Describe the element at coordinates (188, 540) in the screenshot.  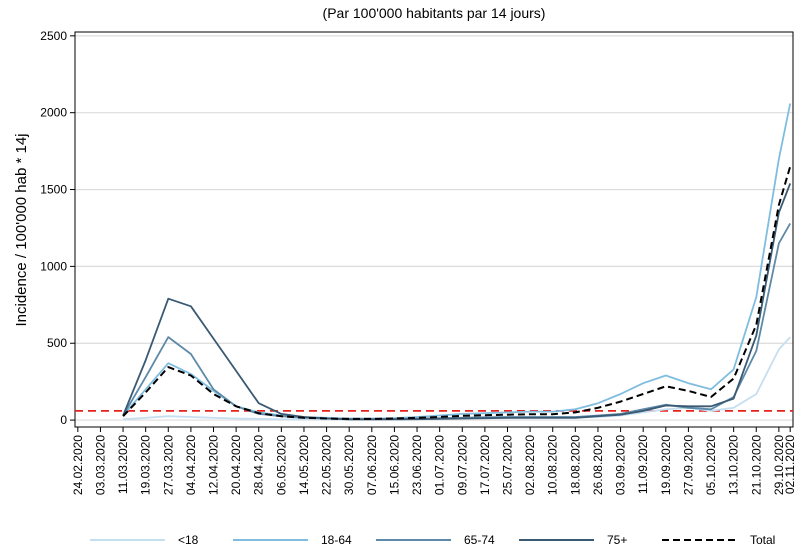
I see `legend-label: <18` at that location.